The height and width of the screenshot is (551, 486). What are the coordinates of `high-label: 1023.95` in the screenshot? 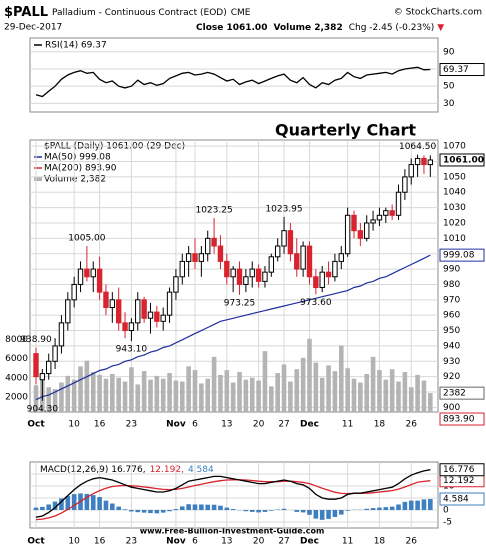 It's located at (283, 209).